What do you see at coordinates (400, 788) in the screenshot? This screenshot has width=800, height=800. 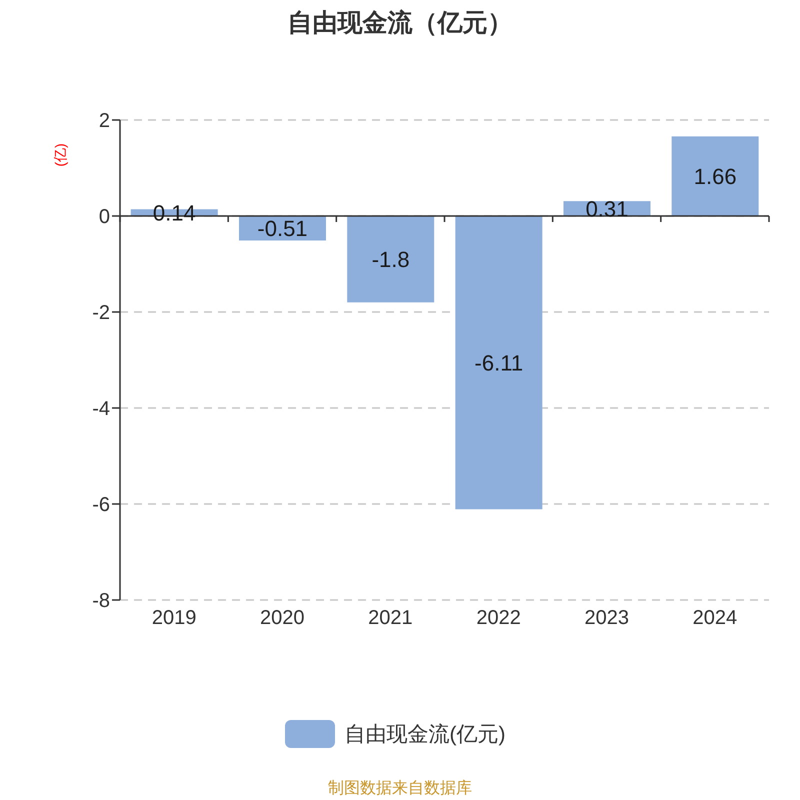 I see `text: 制图数据来自数据库` at bounding box center [400, 788].